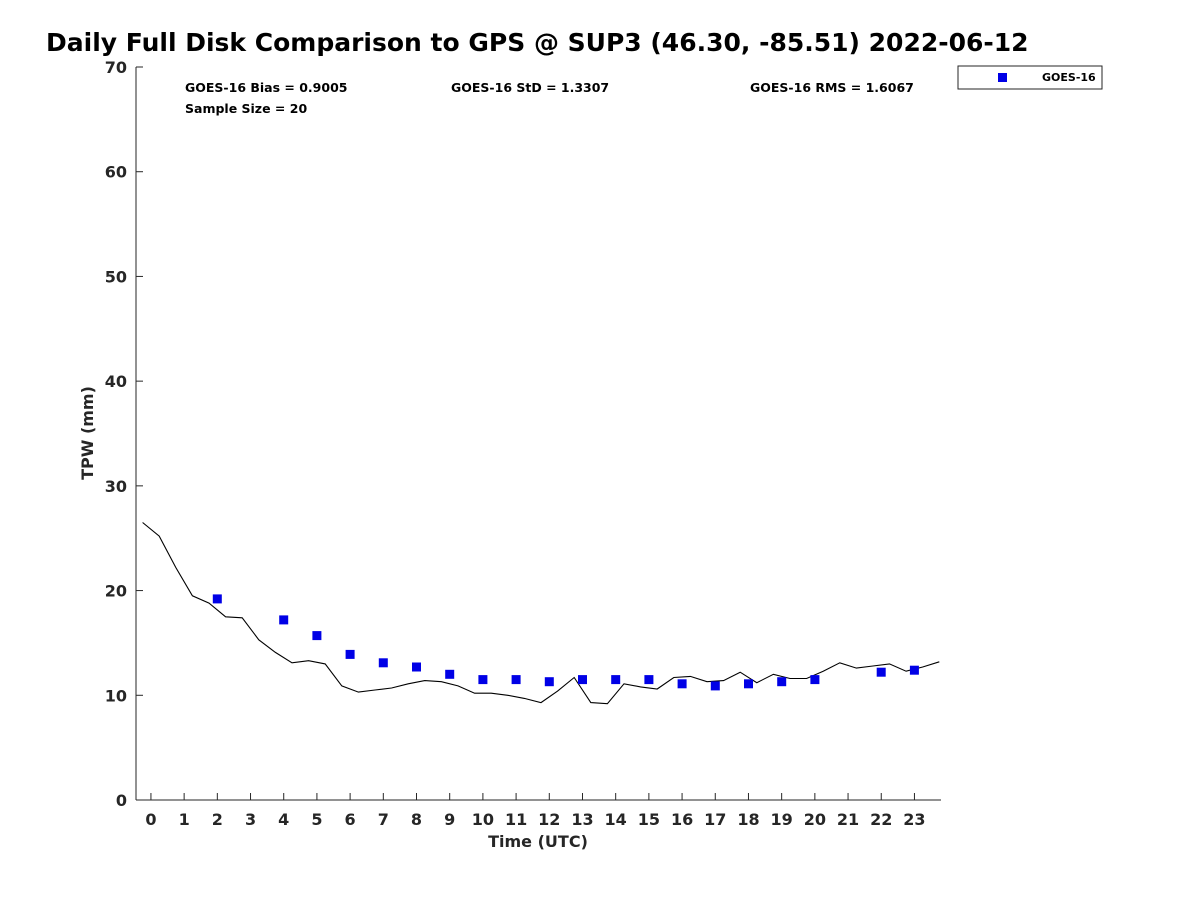 The image size is (1200, 904). Describe the element at coordinates (116, 276) in the screenshot. I see `y-tick-label: 50` at that location.